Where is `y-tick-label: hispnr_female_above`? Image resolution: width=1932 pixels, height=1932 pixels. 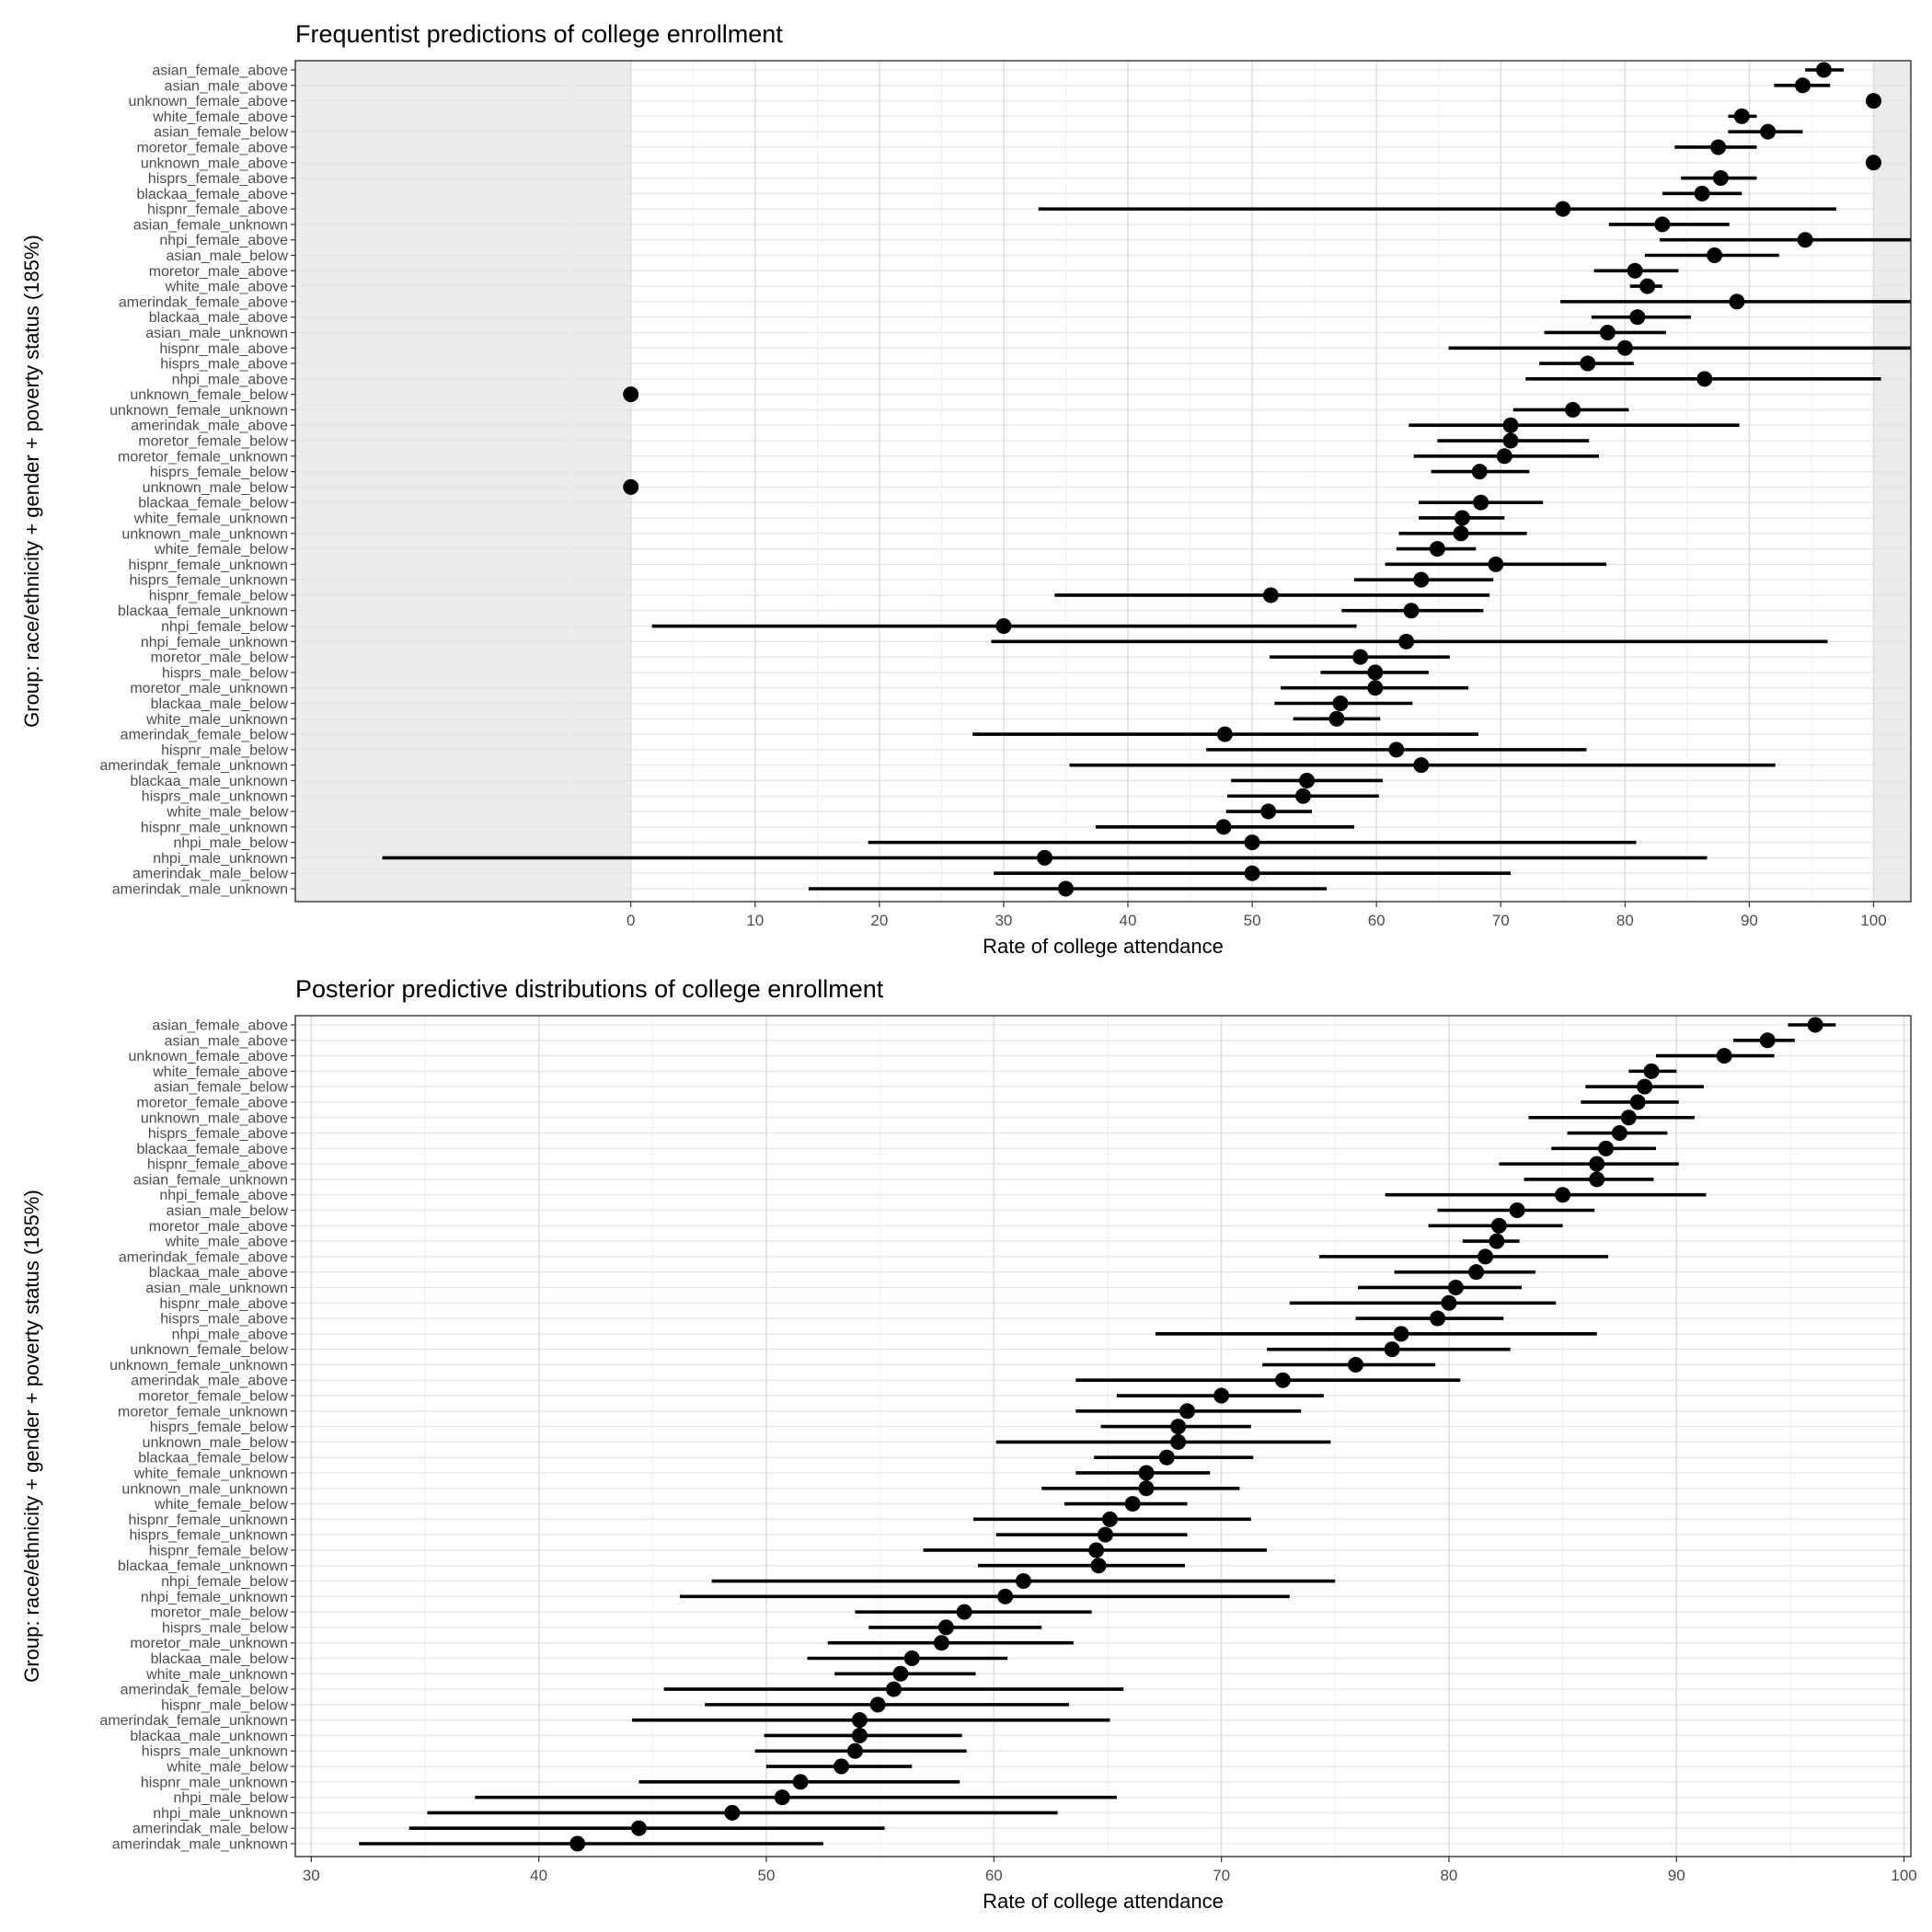 y-tick-label: hispnr_female_above is located at coordinates (217, 1165).